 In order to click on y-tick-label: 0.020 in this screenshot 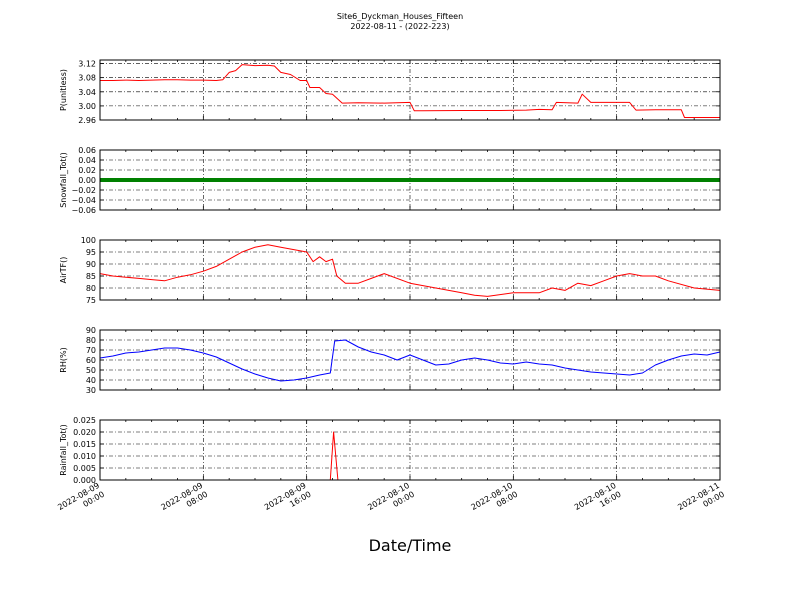, I will do `click(84, 432)`.